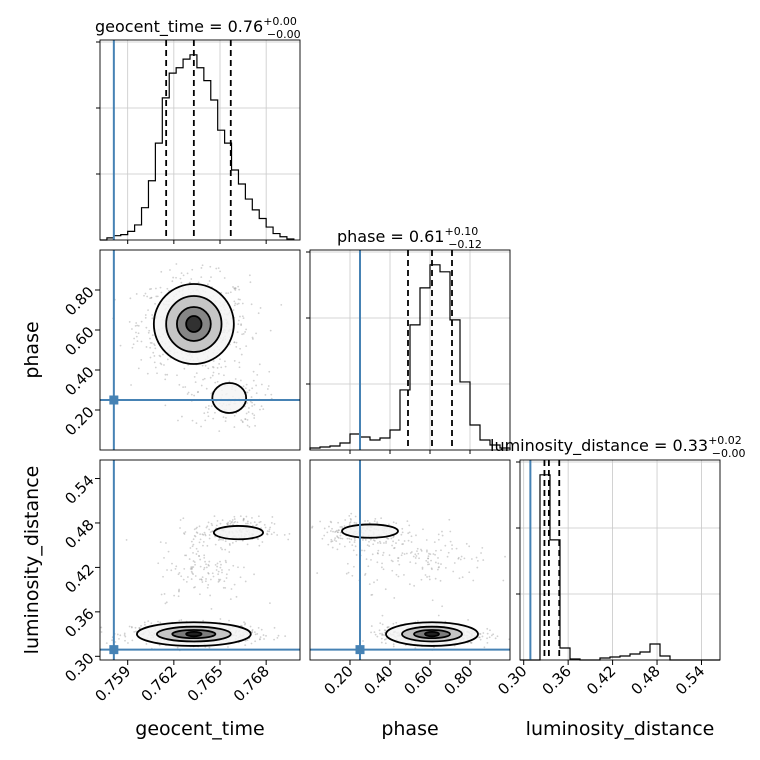 The image size is (760, 760). I want to click on pair-geocent_time-luminosity_distance-ytick-label-1: 0.36, so click(79, 623).